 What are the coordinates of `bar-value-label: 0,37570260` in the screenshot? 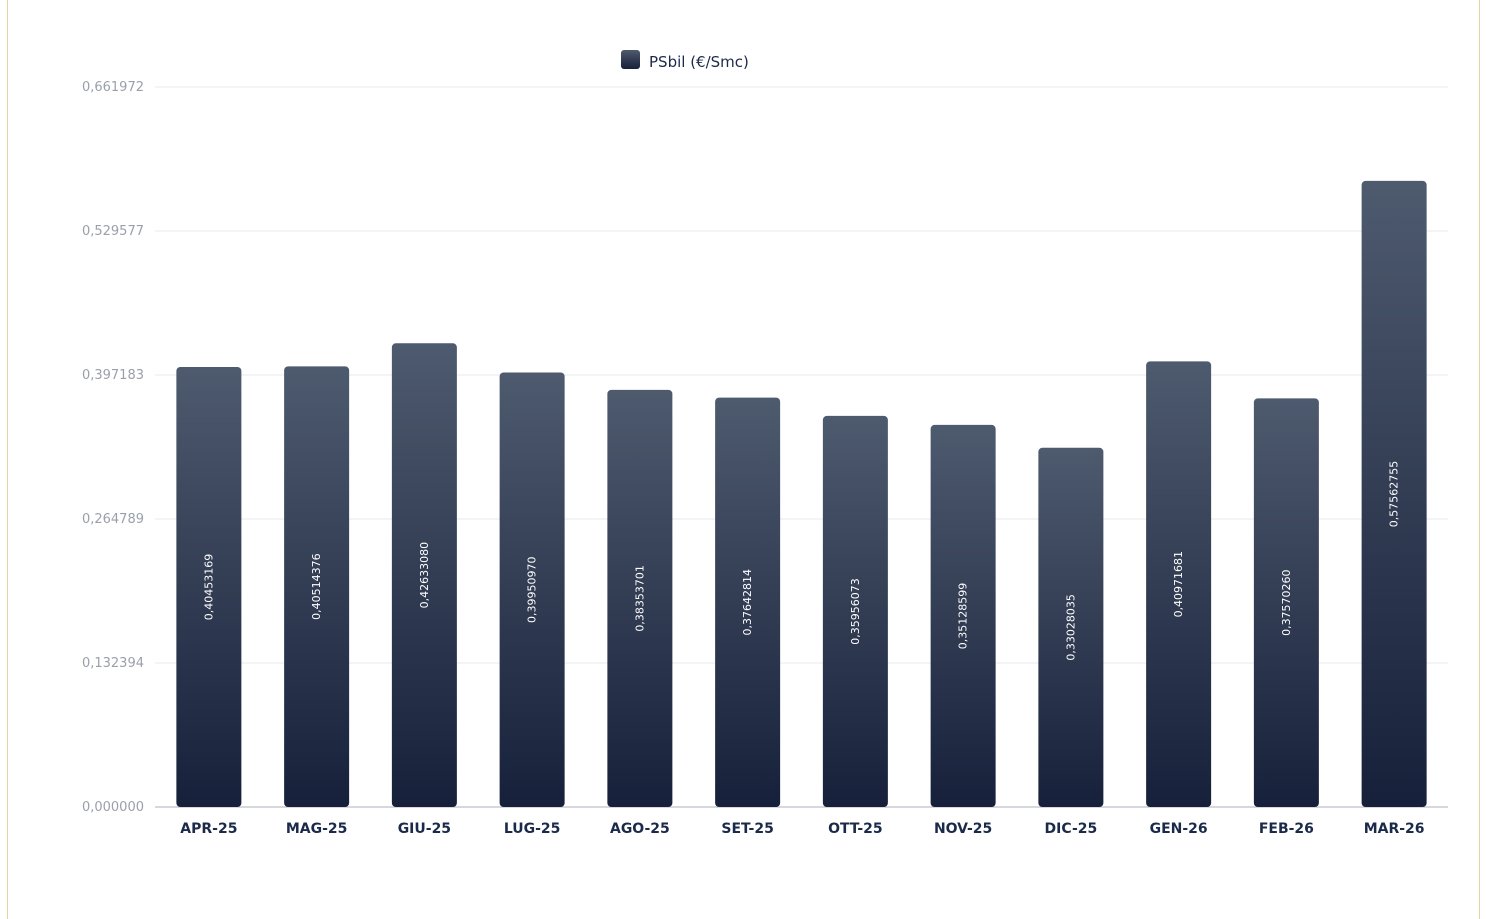 It's located at (1286, 602).